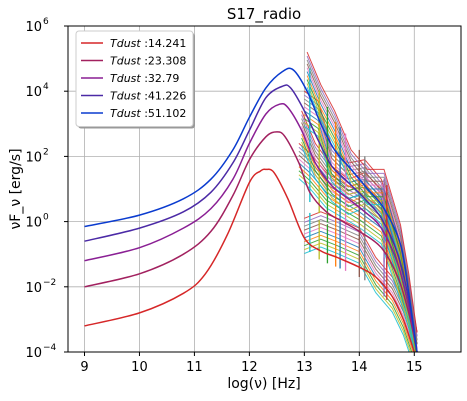 The height and width of the screenshot is (401, 467). Describe the element at coordinates (33, 157) in the screenshot. I see `y-tick-label-3: 10` at that location.